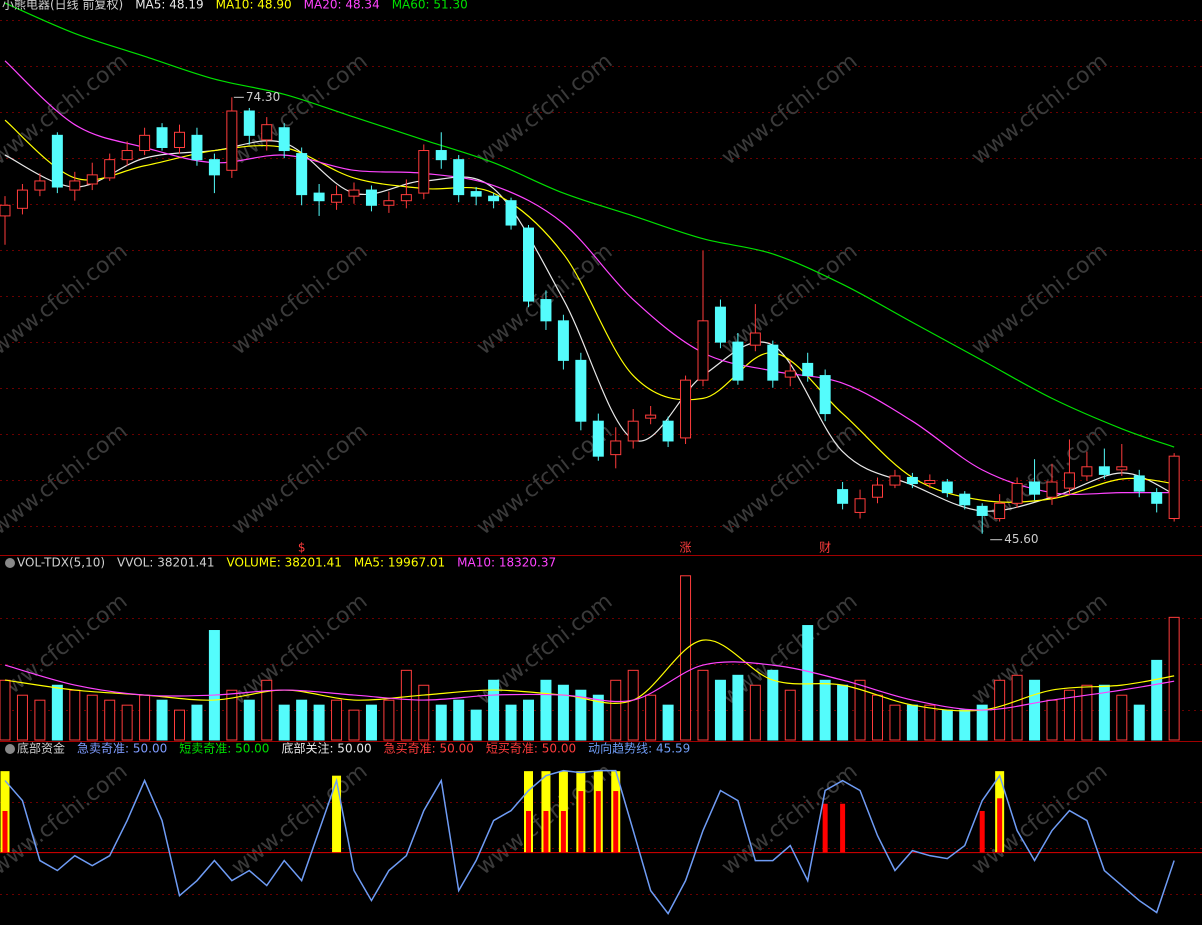  Describe the element at coordinates (263, 97) in the screenshot. I see `max-label: 74.30` at that location.